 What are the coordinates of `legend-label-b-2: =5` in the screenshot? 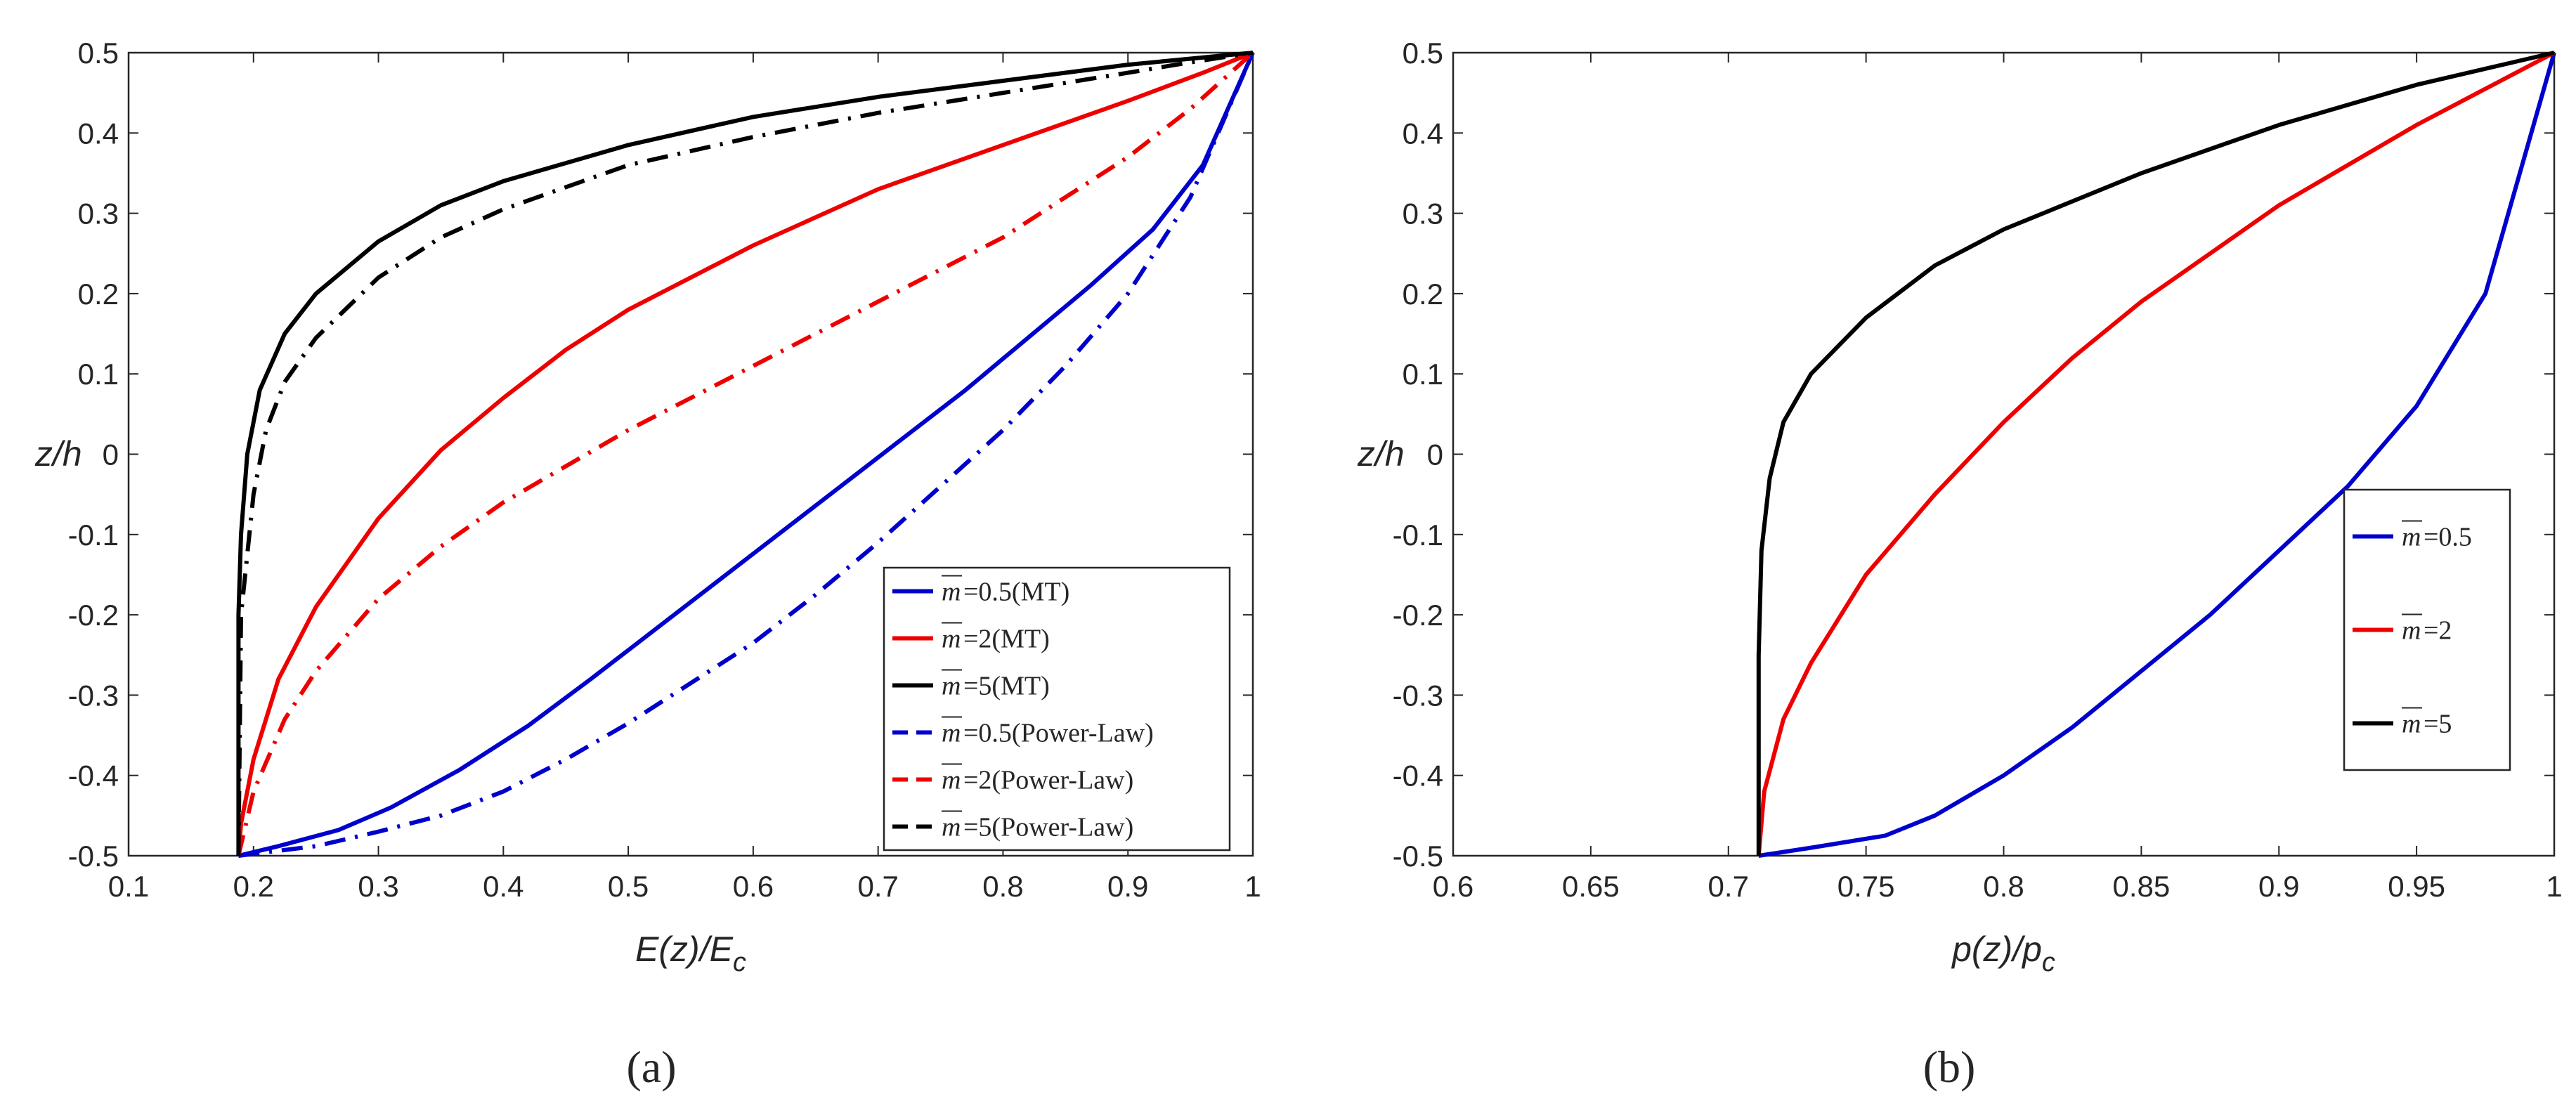 It's located at (2438, 725).